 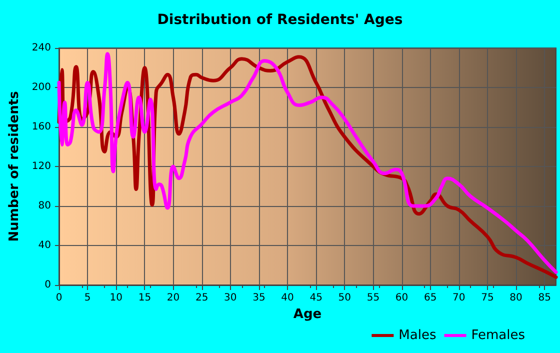 What do you see at coordinates (487, 298) in the screenshot?
I see `x-tick-label: 75` at bounding box center [487, 298].